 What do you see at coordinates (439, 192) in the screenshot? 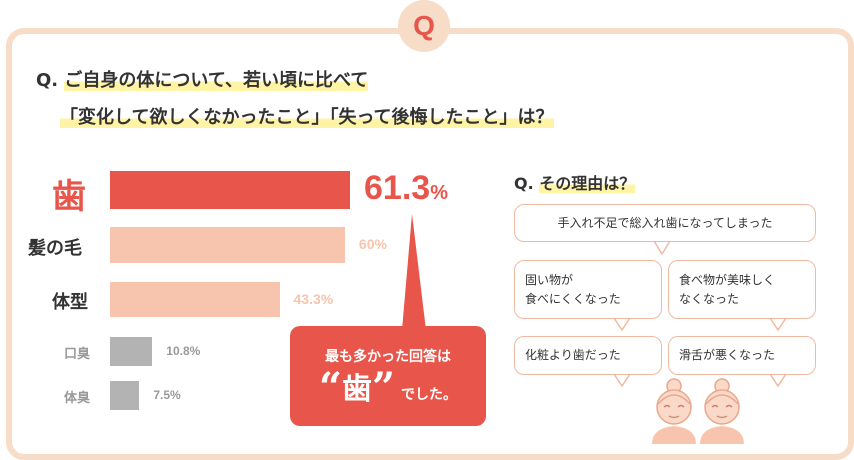
I see `value-unit: %` at bounding box center [439, 192].